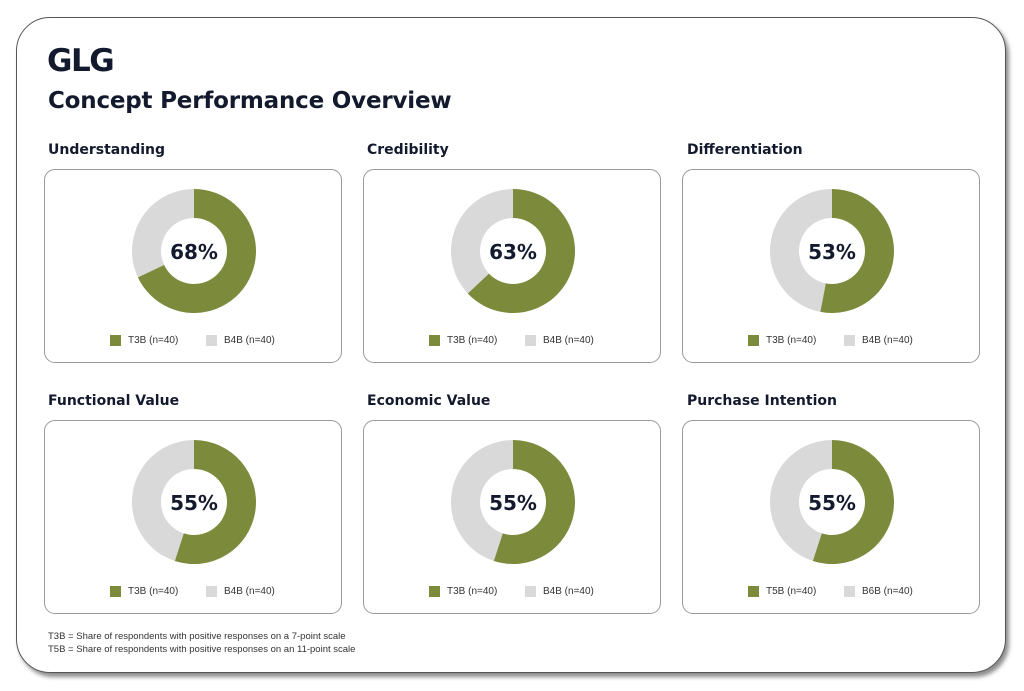 Image resolution: width=1024 pixels, height=691 pixels. I want to click on legend-label: T5B (n=40), so click(791, 591).